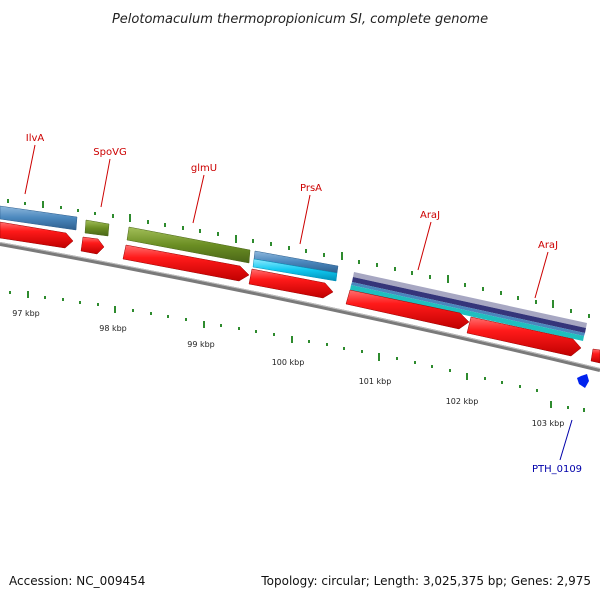 The image size is (600, 600). What do you see at coordinates (430, 215) in the screenshot?
I see `gene-label-araj-1: AraJ` at bounding box center [430, 215].